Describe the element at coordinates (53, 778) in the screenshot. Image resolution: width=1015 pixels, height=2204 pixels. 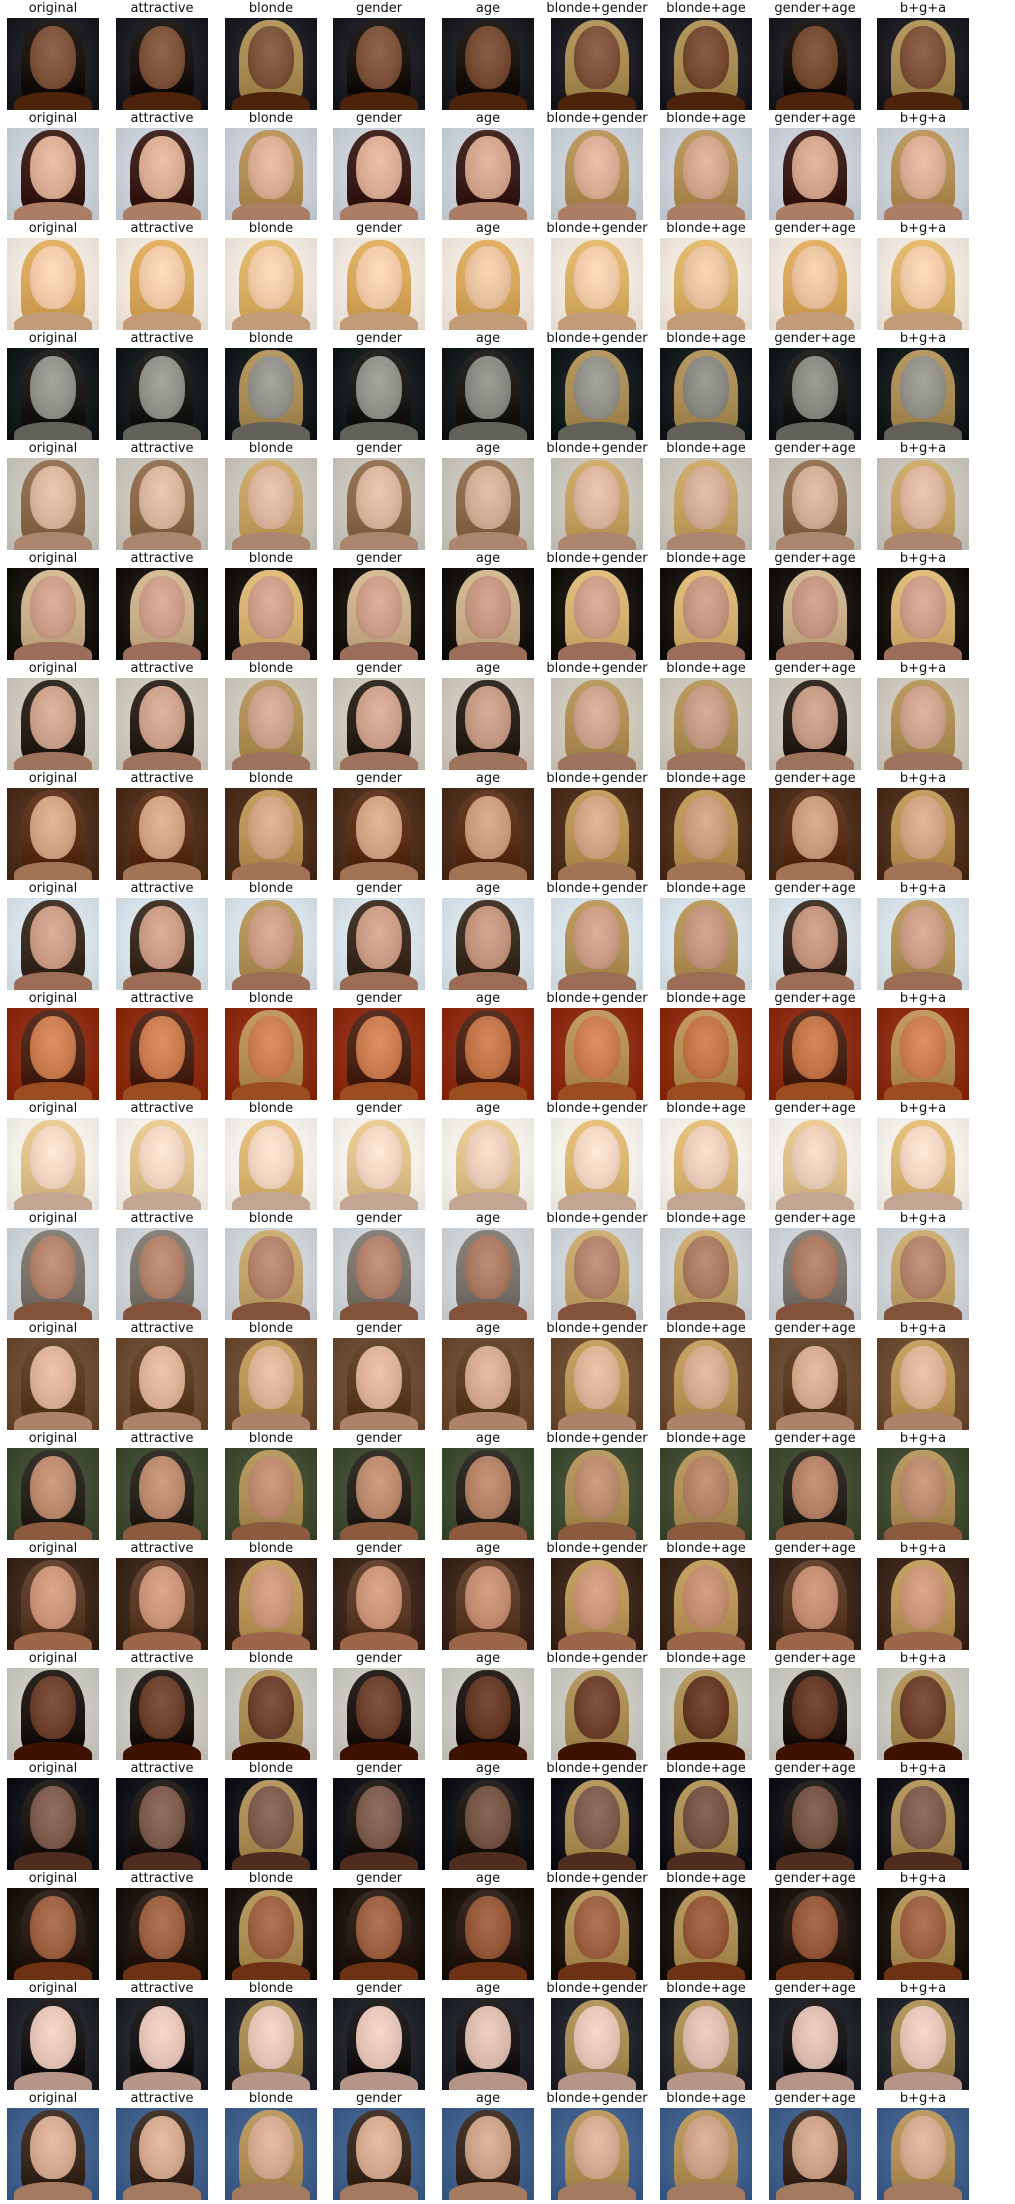
I see `column-title: original` at that location.